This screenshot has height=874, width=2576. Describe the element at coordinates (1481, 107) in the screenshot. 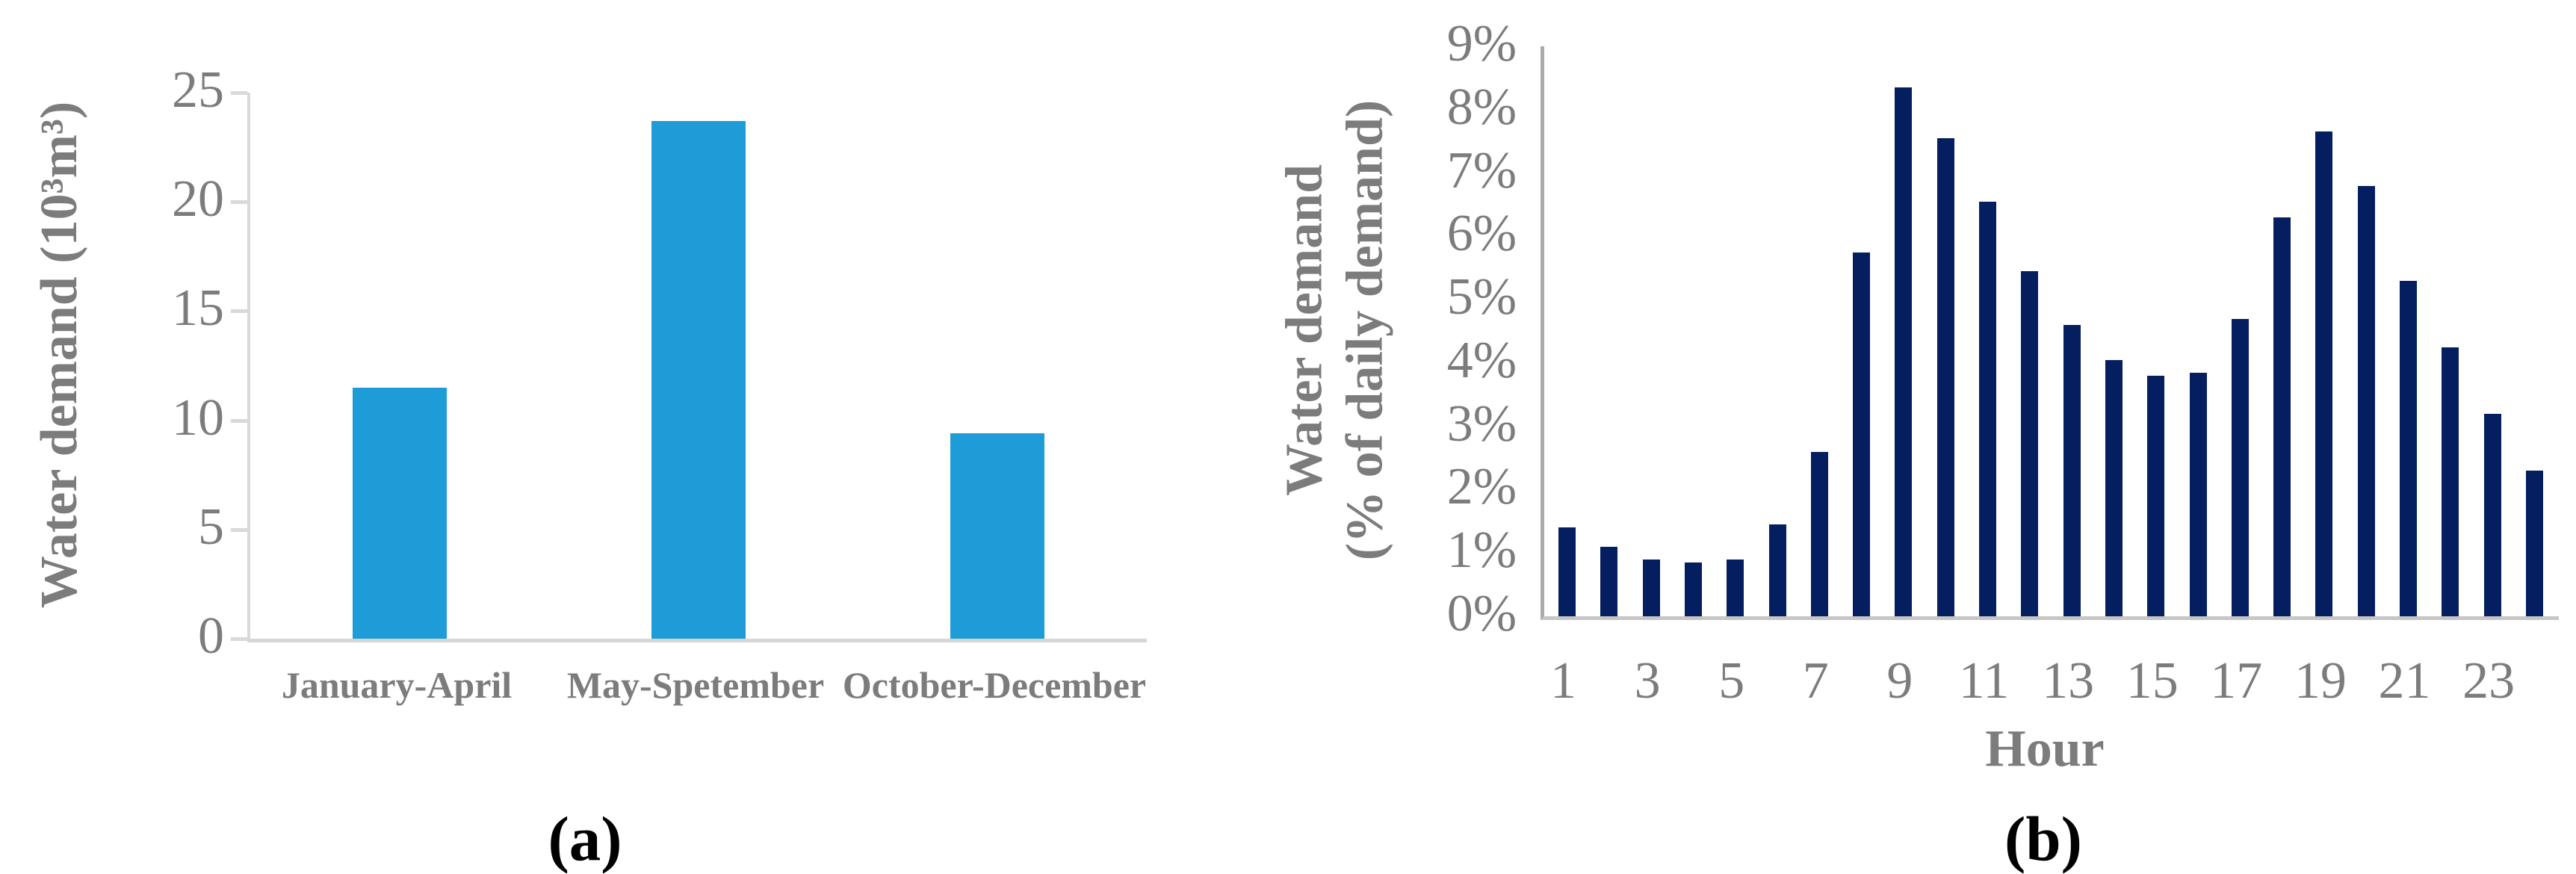

I see `chart-b-y-tick-label: 8%` at that location.